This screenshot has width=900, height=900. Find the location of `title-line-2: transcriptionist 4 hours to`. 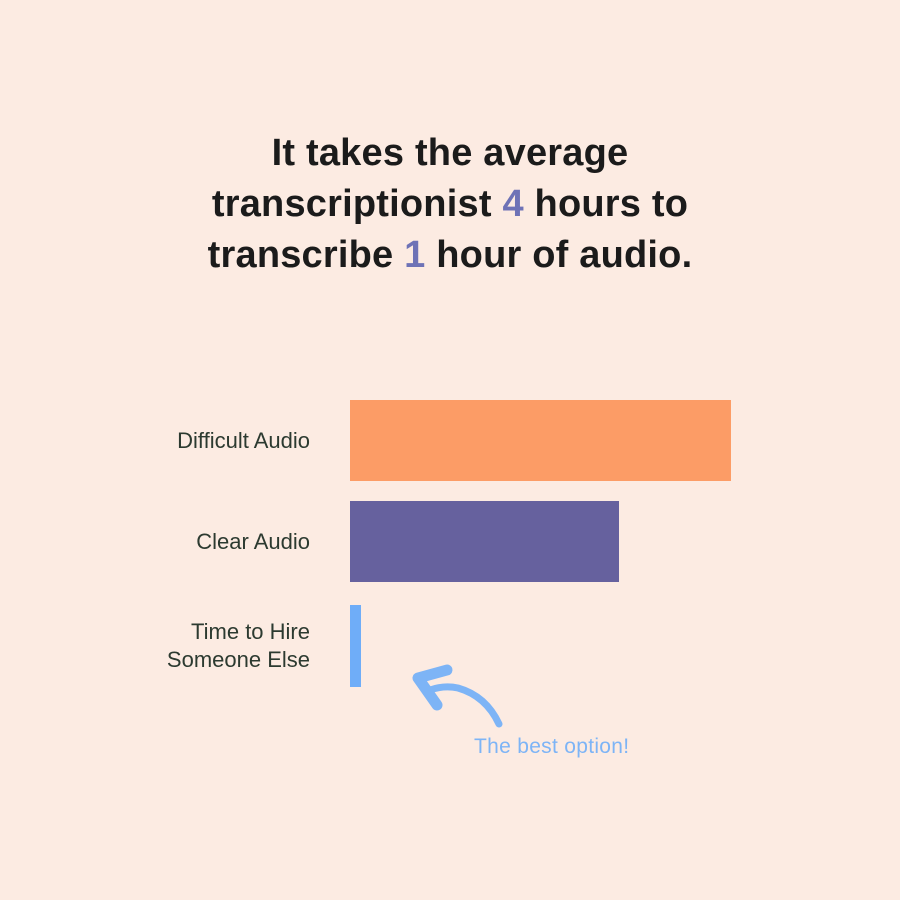

title-line-2: transcriptionist 4 hours to is located at coordinates (450, 204).